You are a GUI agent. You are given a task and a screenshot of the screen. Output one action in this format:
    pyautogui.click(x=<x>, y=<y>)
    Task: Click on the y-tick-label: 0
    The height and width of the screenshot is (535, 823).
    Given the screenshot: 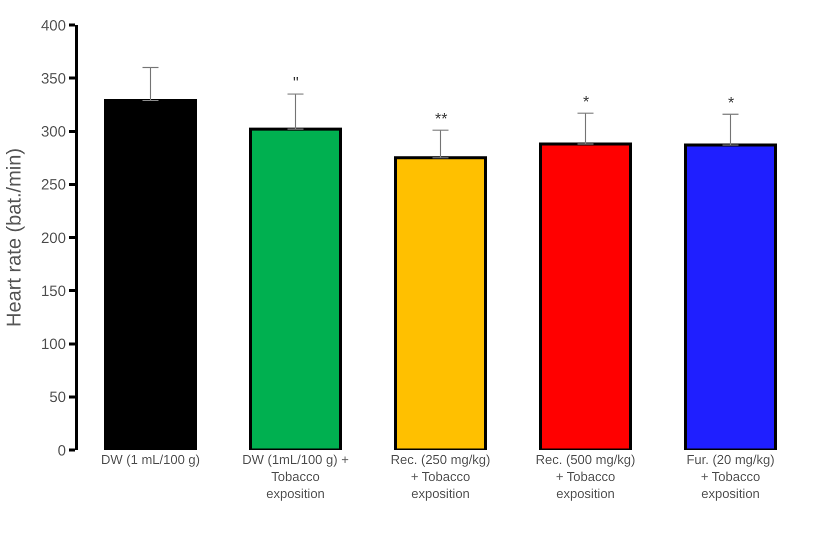 What is the action you would take?
    pyautogui.click(x=62, y=451)
    